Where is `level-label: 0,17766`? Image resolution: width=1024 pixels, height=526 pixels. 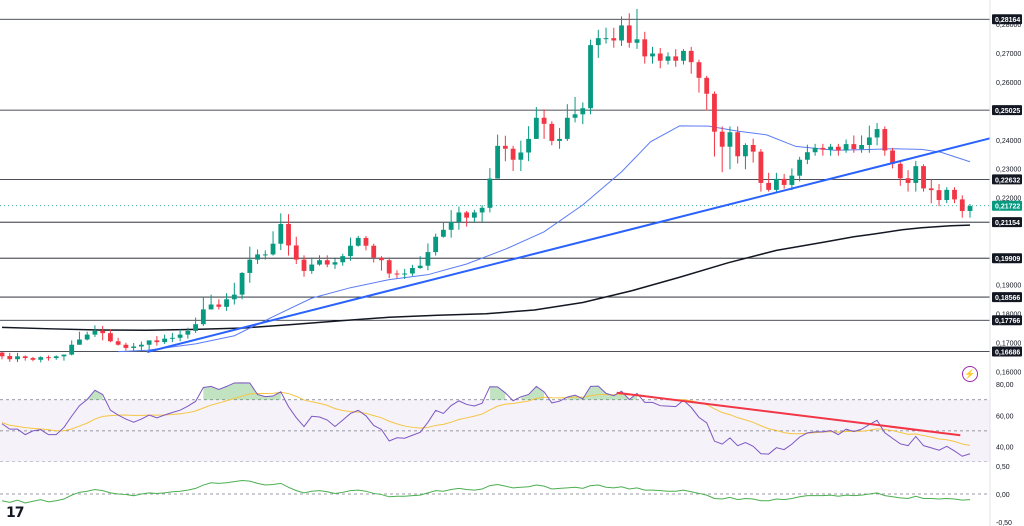 level-label: 0,17766 is located at coordinates (1007, 321).